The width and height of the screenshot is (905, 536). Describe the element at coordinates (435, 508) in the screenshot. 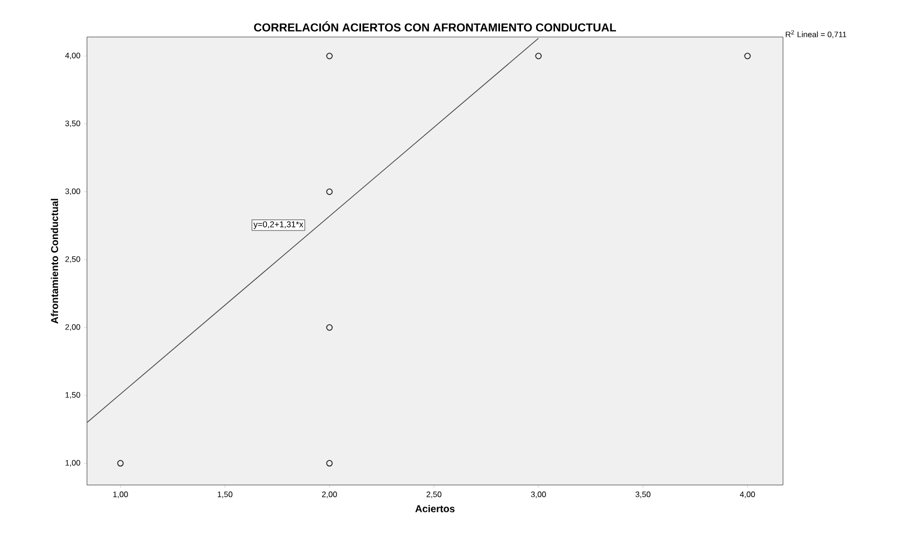

I see `x-axis-title: Aciertos` at that location.